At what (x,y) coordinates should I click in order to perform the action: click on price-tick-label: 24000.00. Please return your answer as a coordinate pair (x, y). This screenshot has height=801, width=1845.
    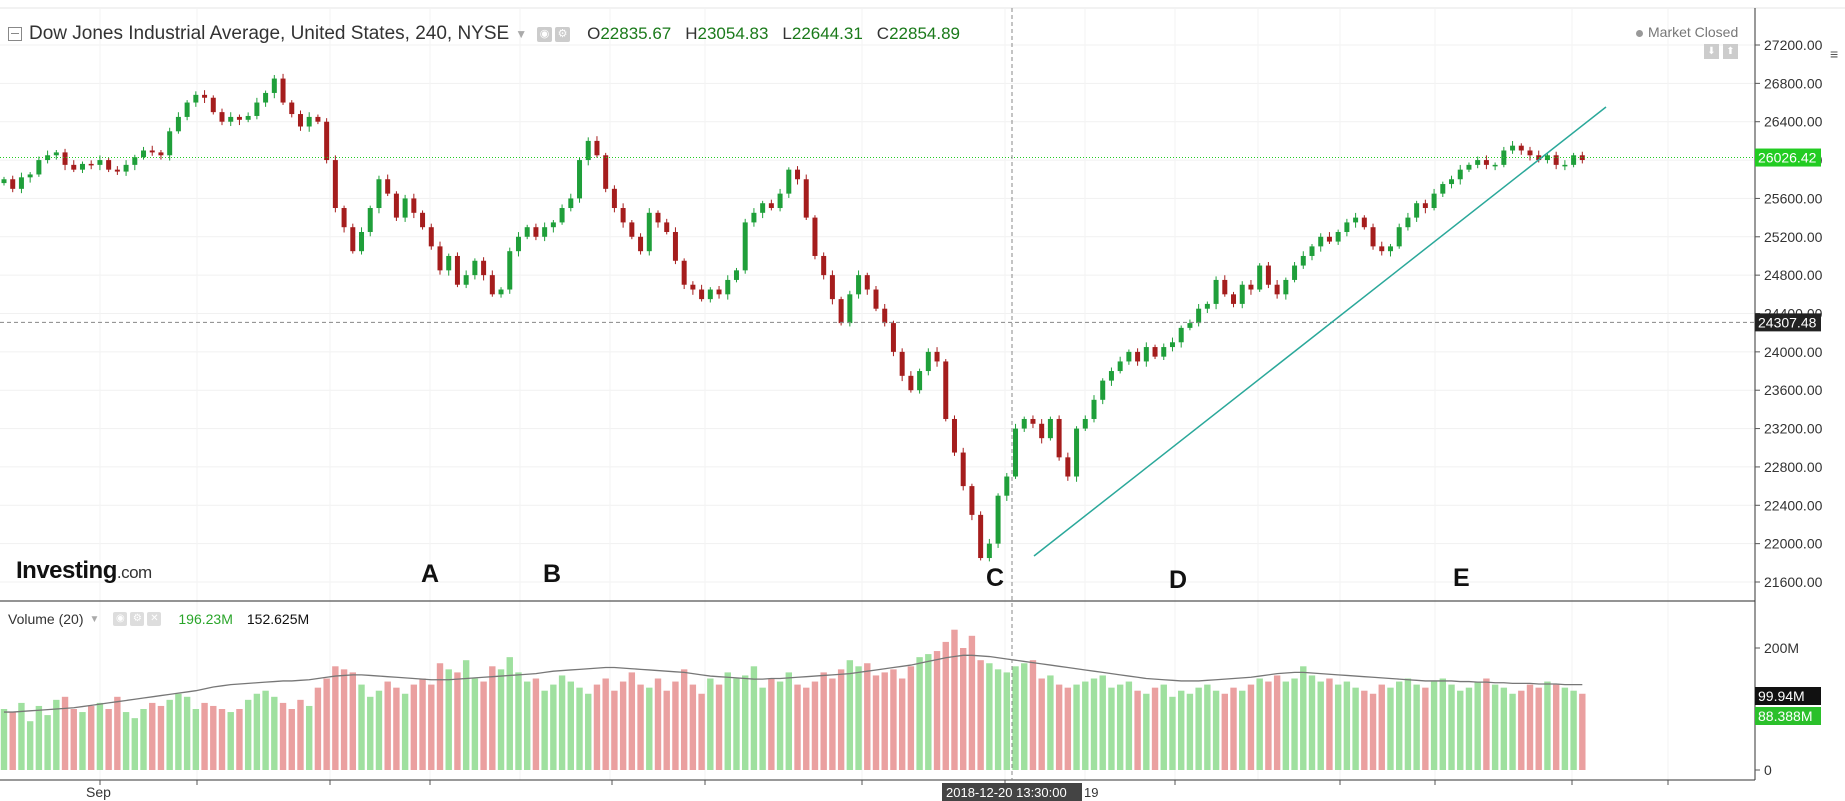
    Looking at the image, I should click on (1793, 352).